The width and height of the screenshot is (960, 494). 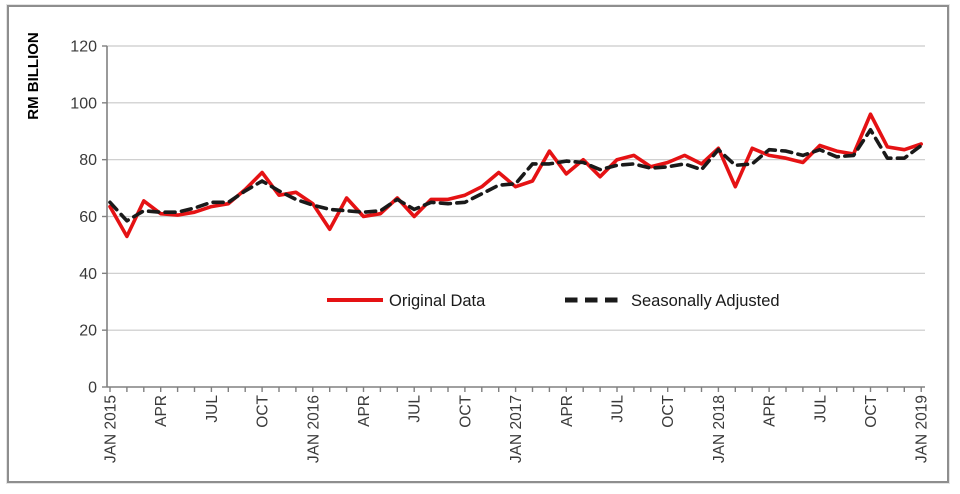 I want to click on legend-original-label: Original Data, so click(x=437, y=301).